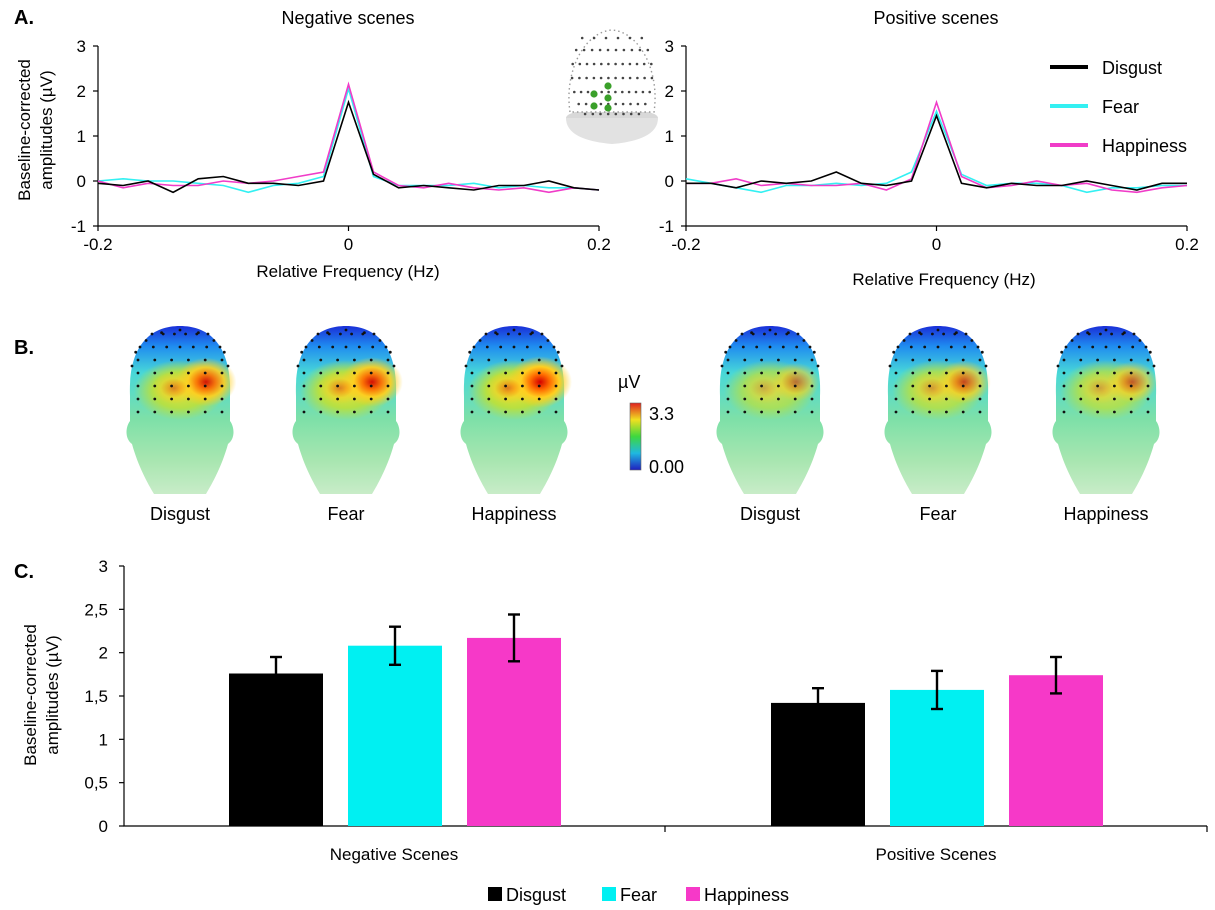 Image resolution: width=1215 pixels, height=910 pixels. I want to click on legend-swatch-disgust, so click(495, 894).